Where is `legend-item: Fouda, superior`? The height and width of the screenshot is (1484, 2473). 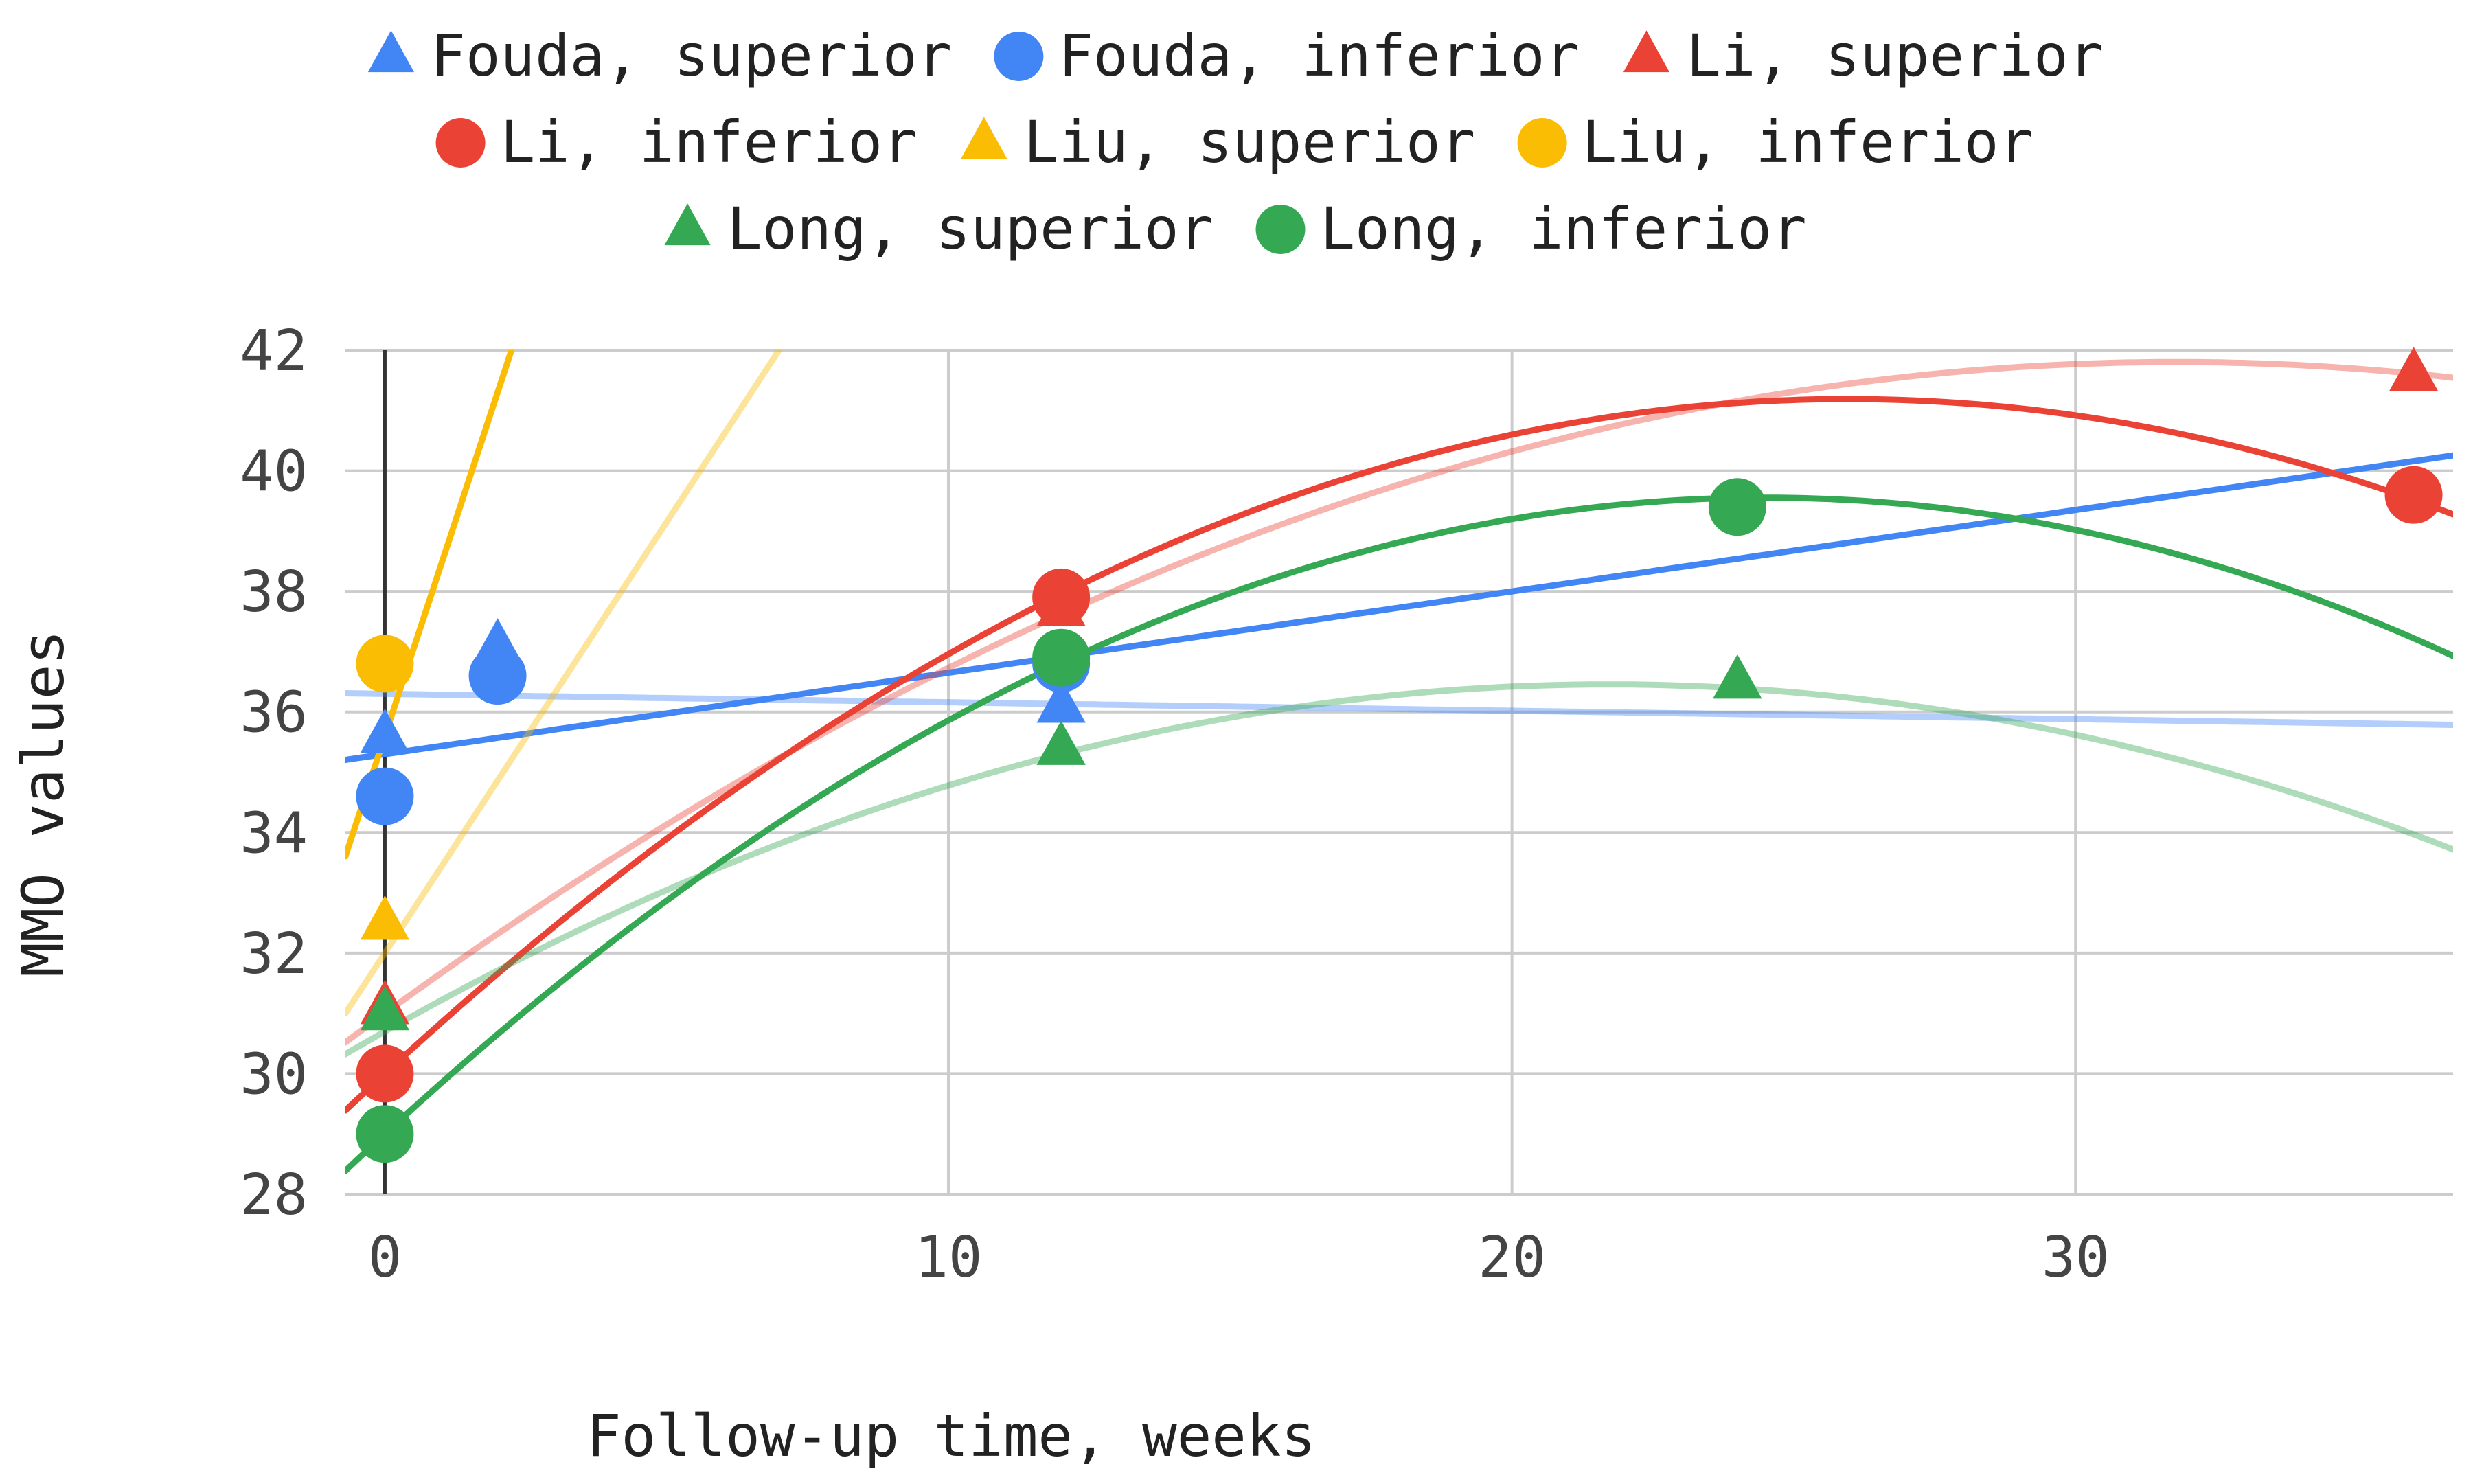
legend-item: Fouda, superior is located at coordinates (659, 56).